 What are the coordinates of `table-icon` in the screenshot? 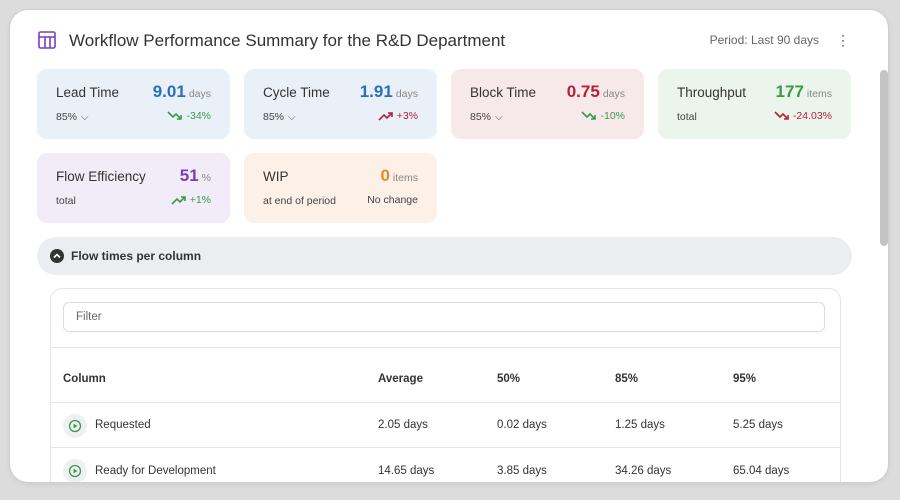 It's located at (47, 40).